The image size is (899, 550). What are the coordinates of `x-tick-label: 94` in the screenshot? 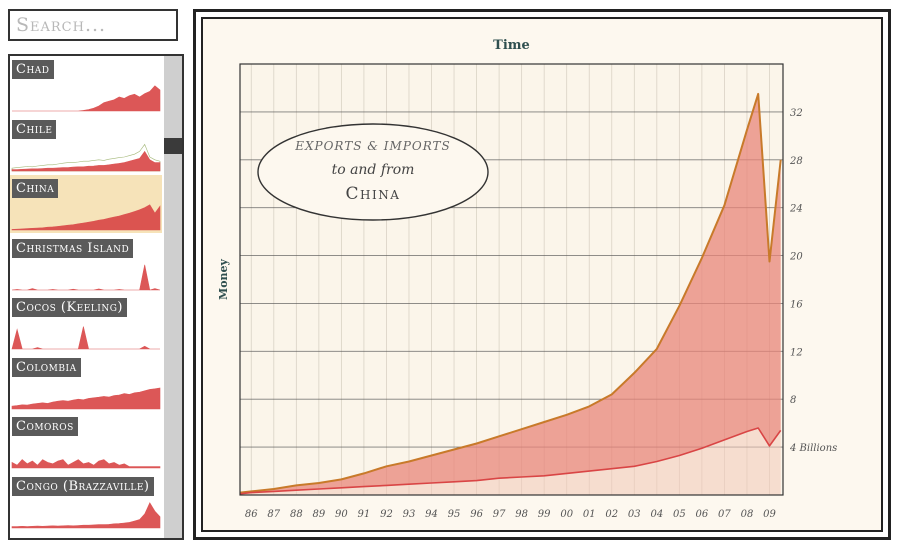 It's located at (431, 514).